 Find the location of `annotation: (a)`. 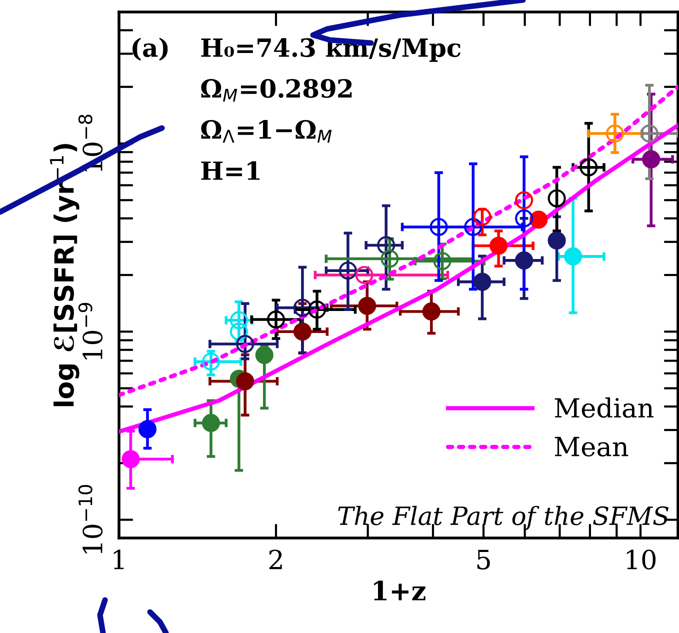

annotation: (a) is located at coordinates (150, 49).